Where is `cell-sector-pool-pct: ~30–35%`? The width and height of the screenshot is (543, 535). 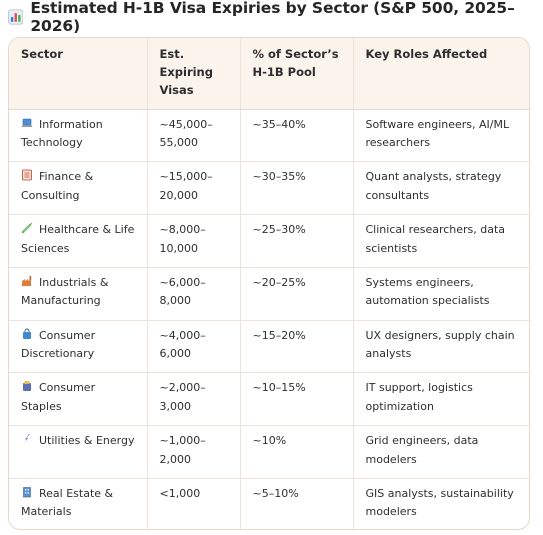 cell-sector-pool-pct: ~30–35% is located at coordinates (296, 188).